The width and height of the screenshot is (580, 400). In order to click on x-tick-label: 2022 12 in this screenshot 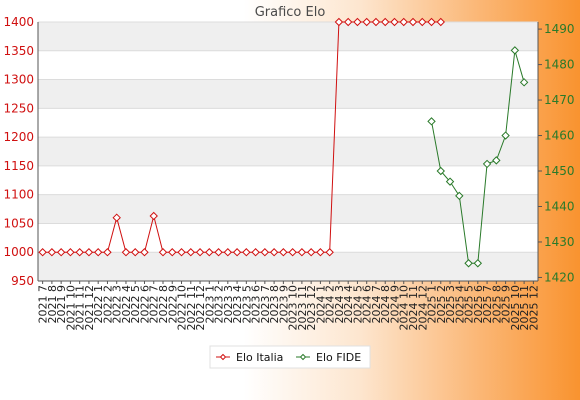, I will do `click(200, 308)`.